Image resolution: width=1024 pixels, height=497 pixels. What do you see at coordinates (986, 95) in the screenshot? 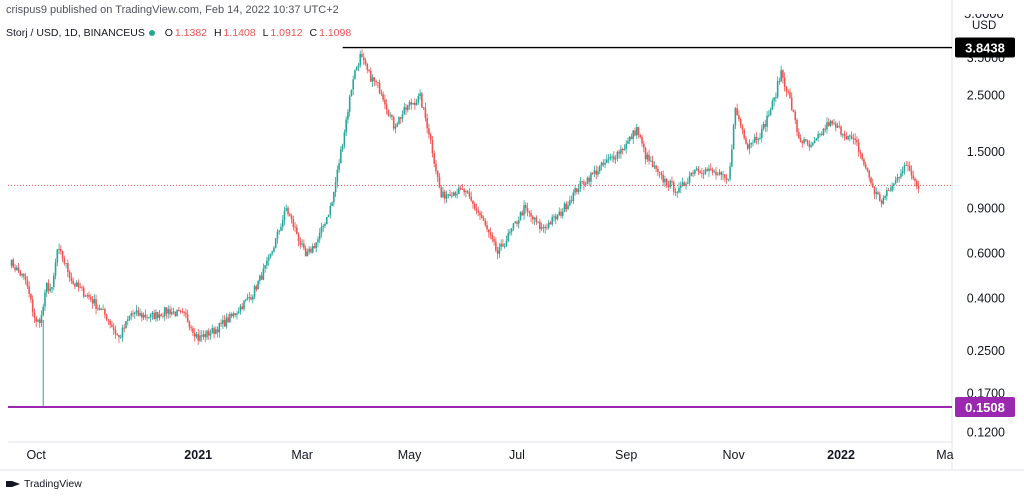
I see `price-tick-label: 2.5000` at bounding box center [986, 95].